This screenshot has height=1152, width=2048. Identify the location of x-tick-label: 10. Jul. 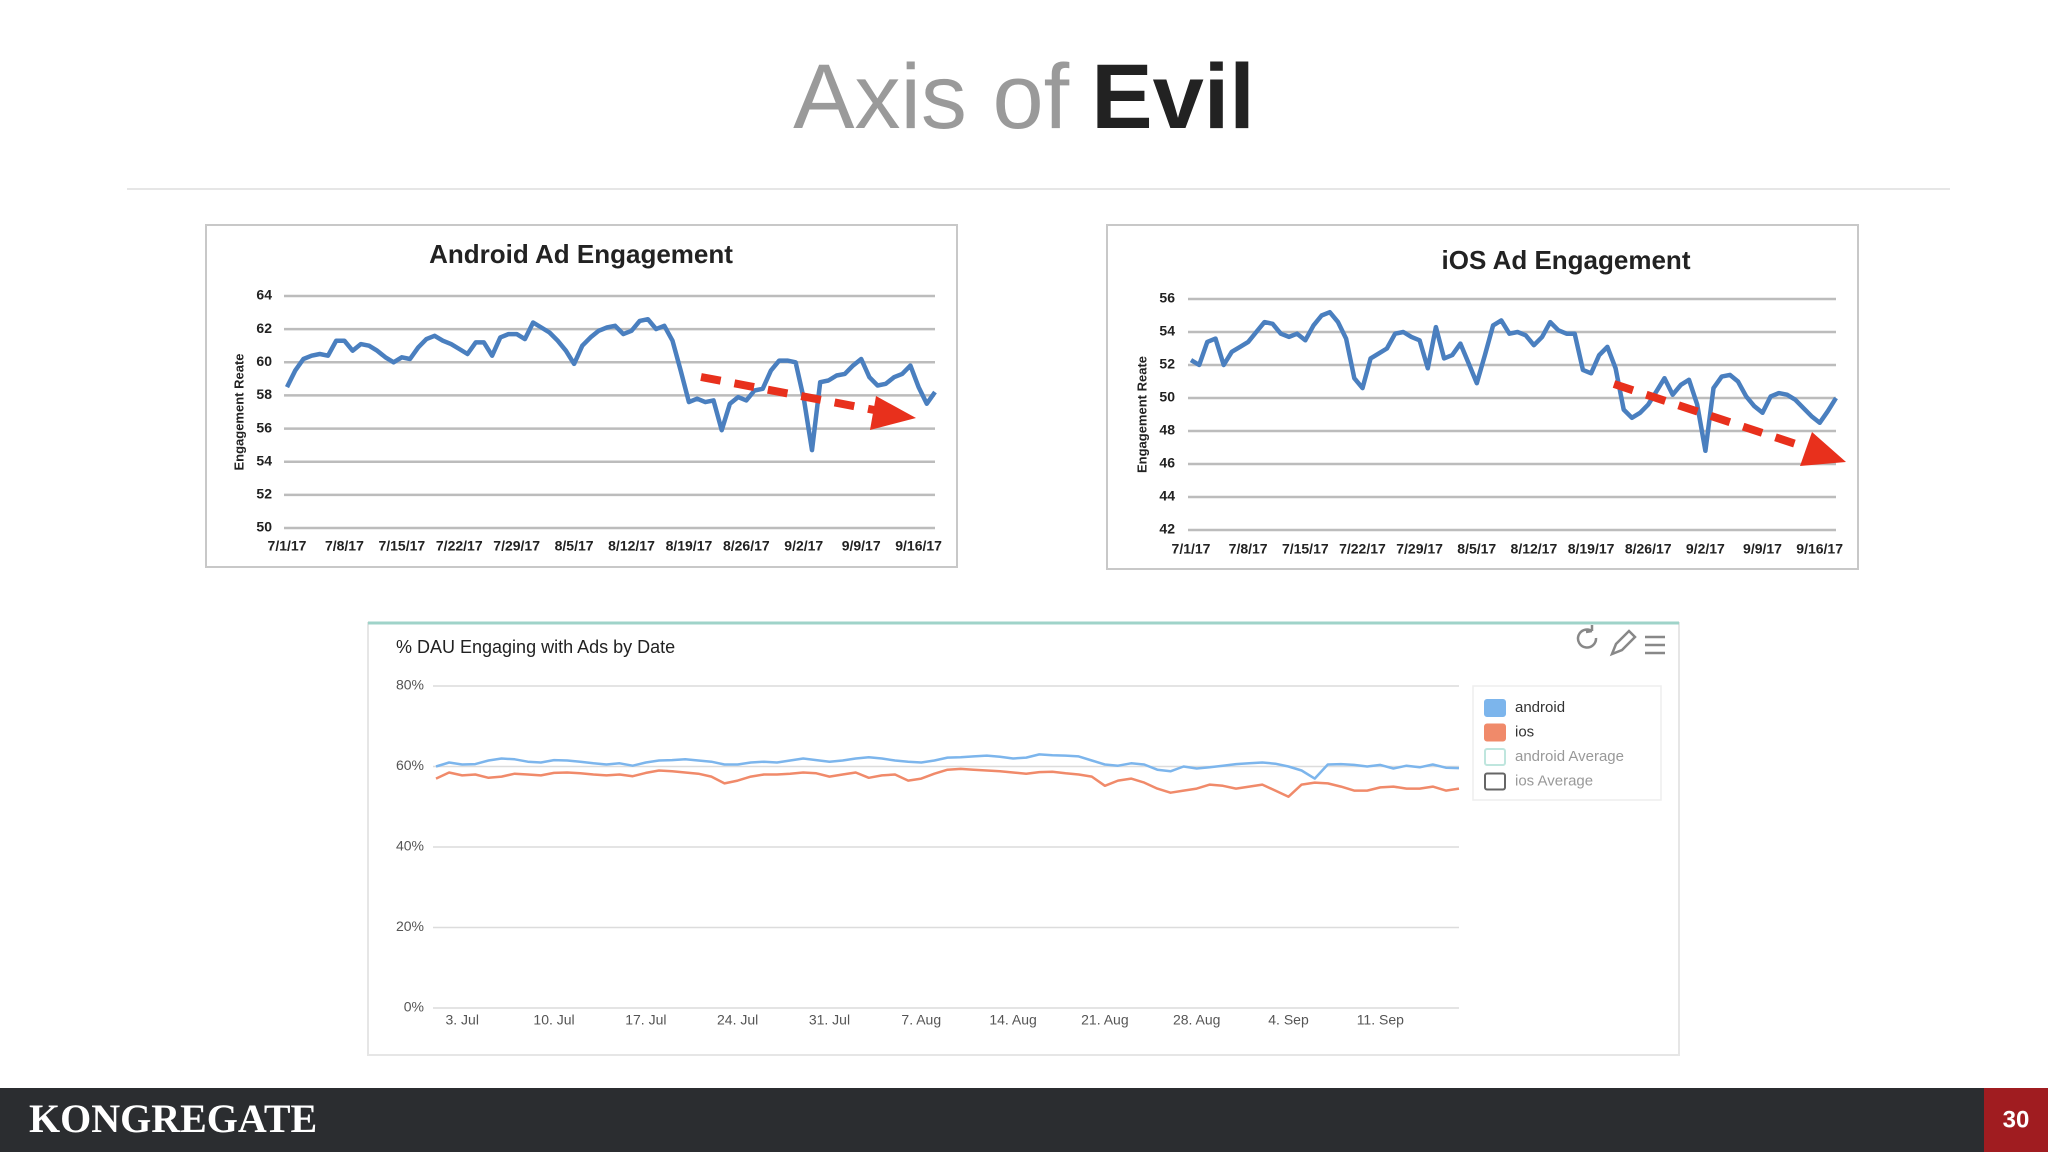
(553, 1020).